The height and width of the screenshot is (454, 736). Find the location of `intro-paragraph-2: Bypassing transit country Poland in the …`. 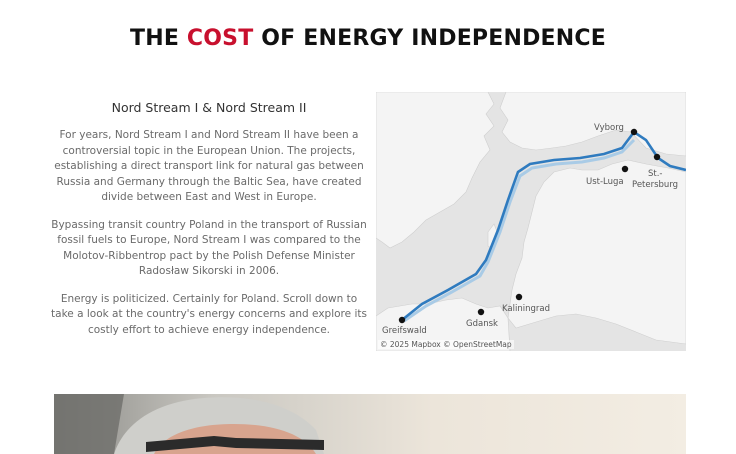

intro-paragraph-2: Bypassing transit country Poland in the … is located at coordinates (209, 248).